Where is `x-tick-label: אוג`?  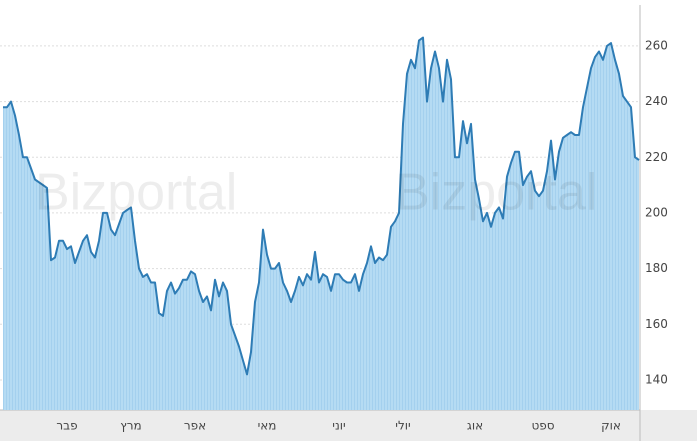
x-tick-label: אוג is located at coordinates (475, 426).